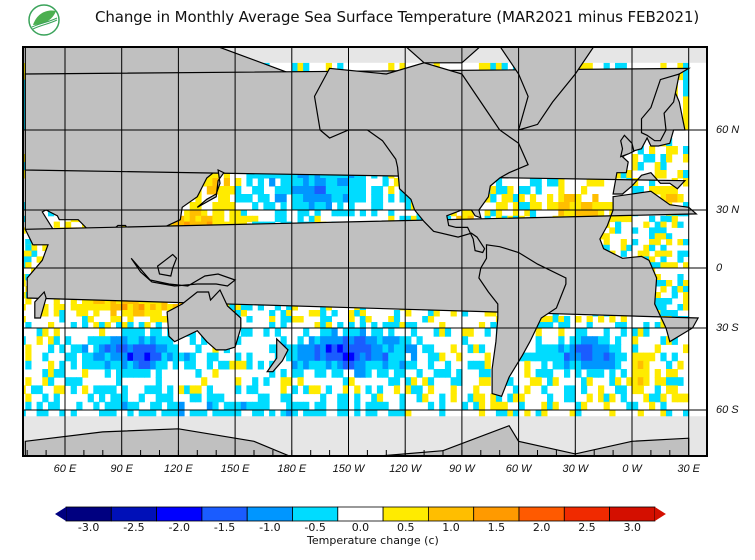  Describe the element at coordinates (40, 304) in the screenshot. I see `land-madagascar` at that location.